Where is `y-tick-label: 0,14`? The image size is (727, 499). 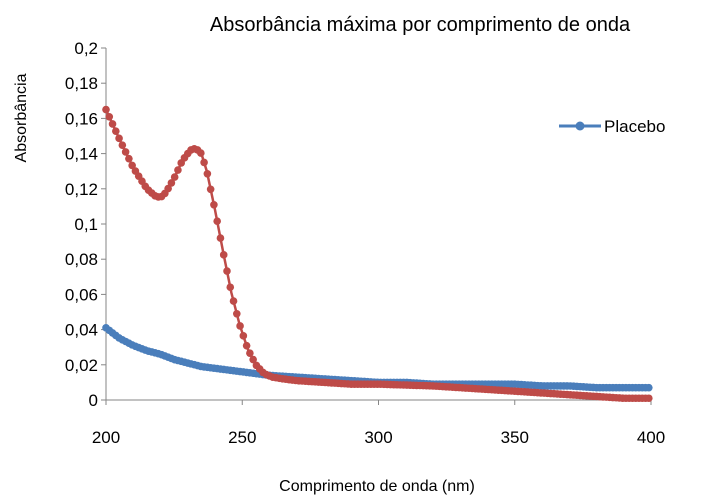
y-tick-label: 0,14 is located at coordinates (81, 154).